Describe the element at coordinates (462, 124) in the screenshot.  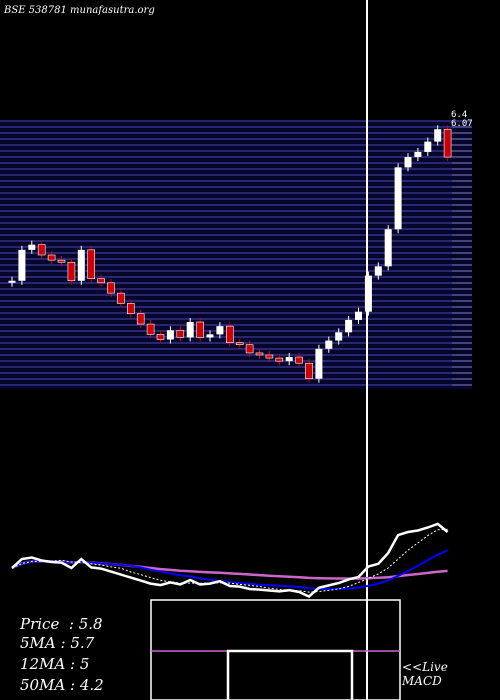
I see `price-label-current: 6.07` at that location.